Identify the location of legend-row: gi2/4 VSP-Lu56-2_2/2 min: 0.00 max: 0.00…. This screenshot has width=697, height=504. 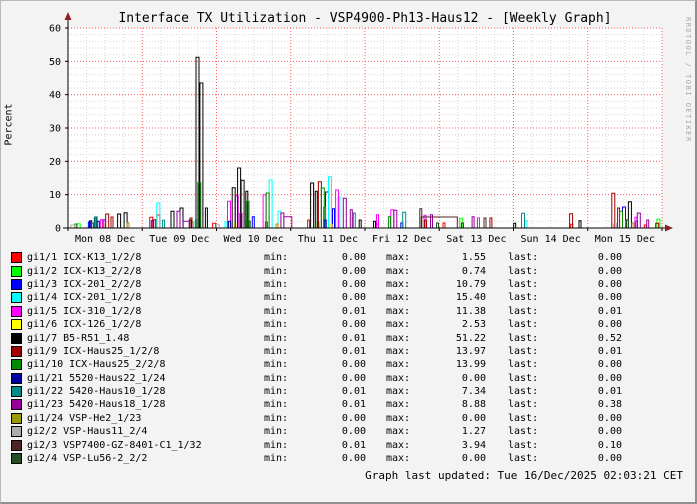
(331, 458).